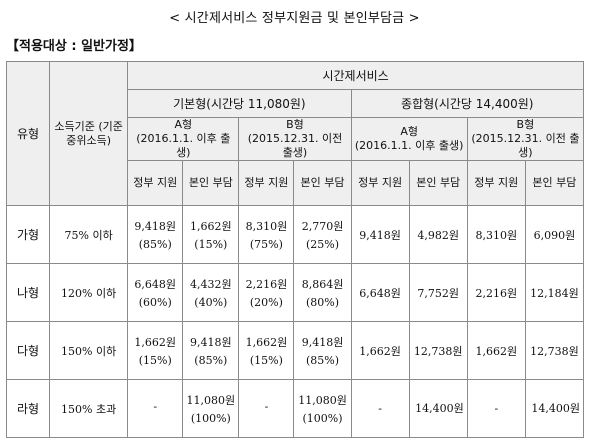 The width and height of the screenshot is (589, 441). What do you see at coordinates (28, 133) in the screenshot?
I see `header-type: 유형` at bounding box center [28, 133].